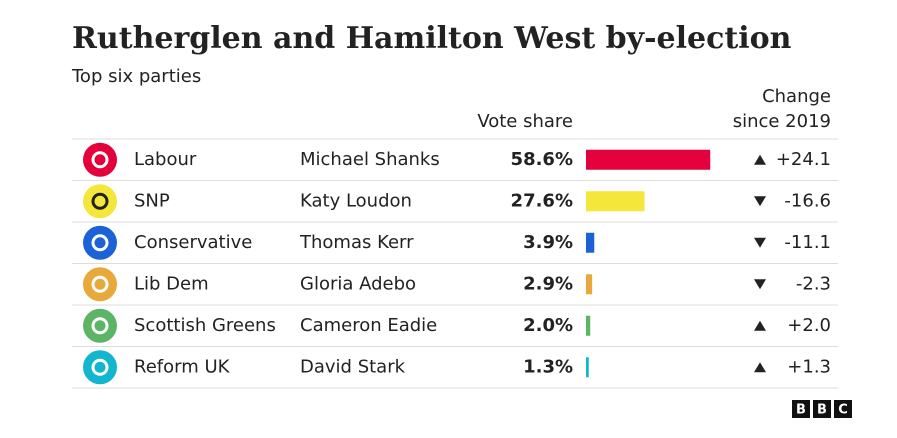 The image size is (897, 438). I want to click on column-header: Change, so click(796, 96).